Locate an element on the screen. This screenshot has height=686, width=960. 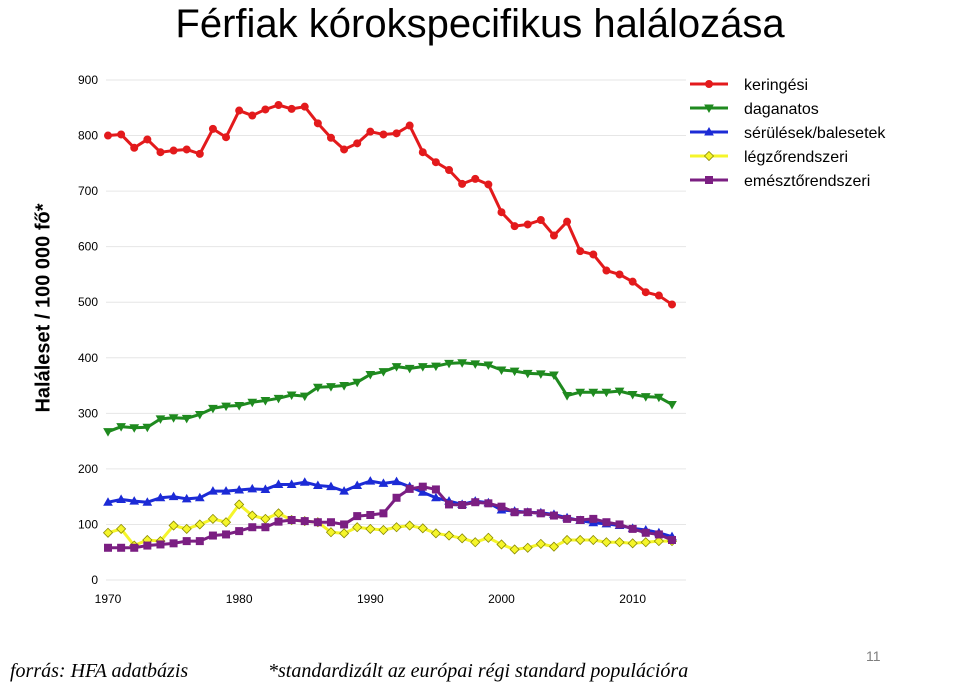
data-point-3-1994 is located at coordinates (422, 491).